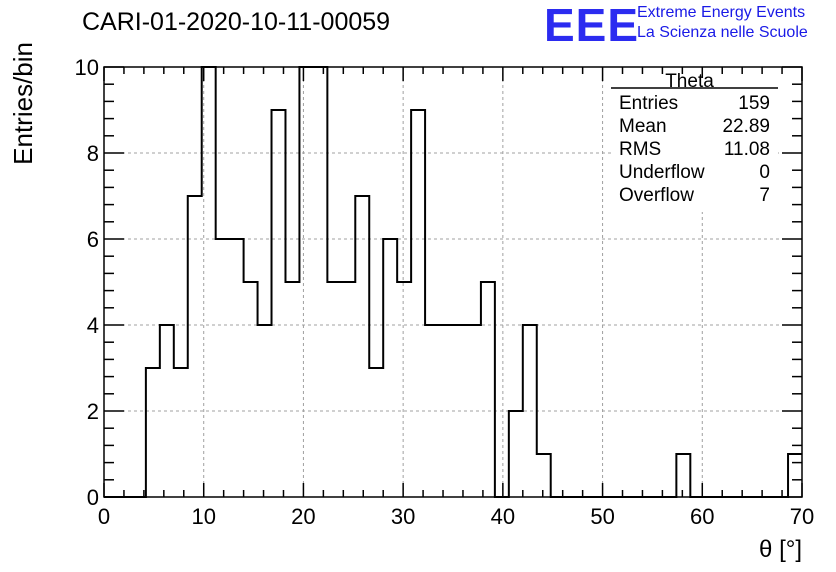 Image resolution: width=836 pixels, height=572 pixels. I want to click on x-axis-label: θ [°], so click(780, 549).